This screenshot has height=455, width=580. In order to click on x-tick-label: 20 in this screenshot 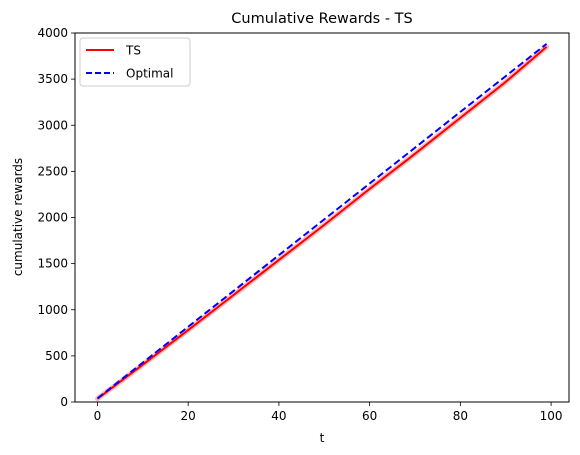, I will do `click(188, 416)`.